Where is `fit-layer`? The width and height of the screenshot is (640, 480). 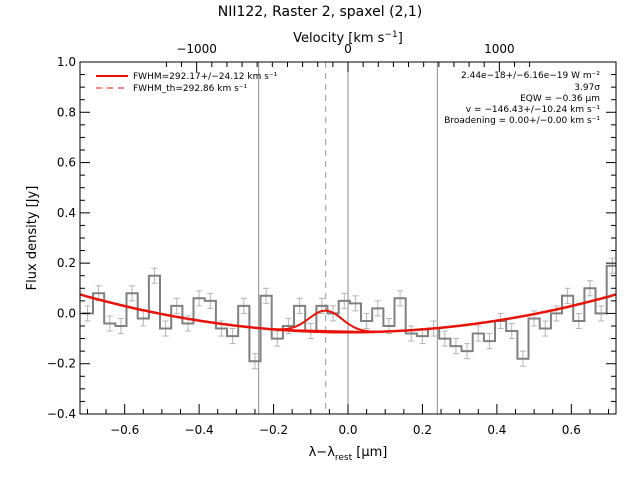
fit-layer is located at coordinates (348, 313).